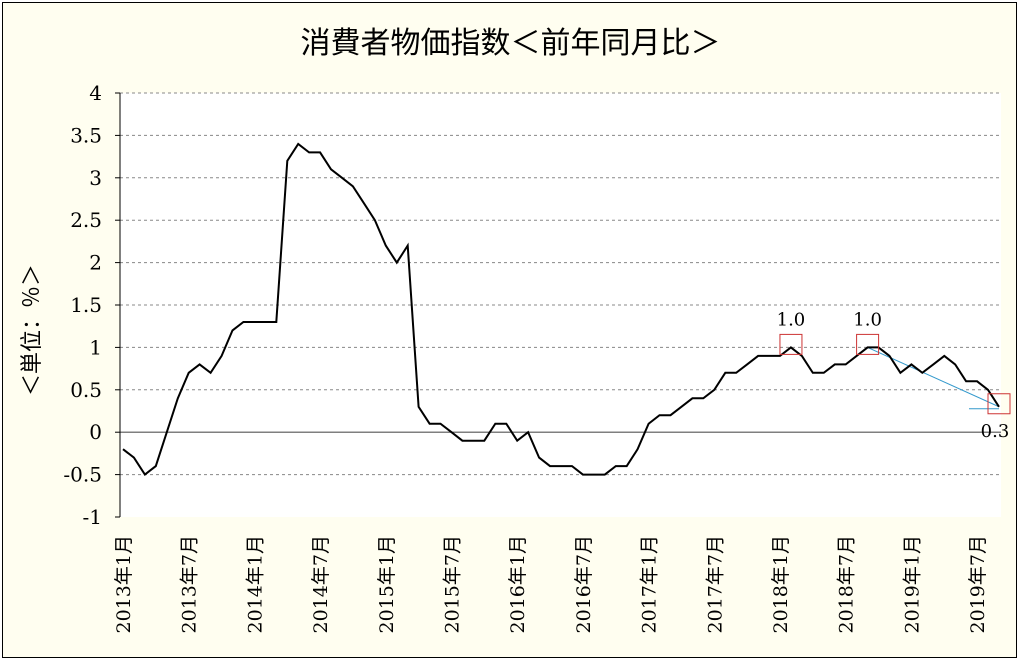 The image size is (1021, 662). I want to click on y-tick-label: 4, so click(95, 93).